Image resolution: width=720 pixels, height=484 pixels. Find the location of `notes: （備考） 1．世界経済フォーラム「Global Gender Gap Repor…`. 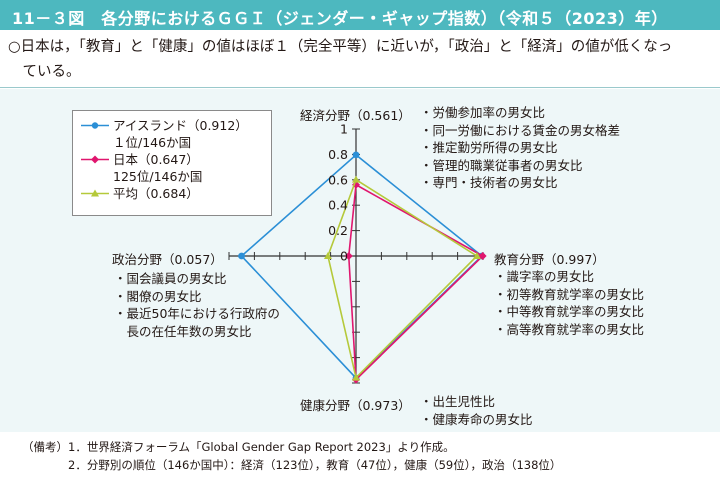

notes: （備考） 1．世界経済フォーラム「Global Gender Gap Repor… is located at coordinates (291, 456).